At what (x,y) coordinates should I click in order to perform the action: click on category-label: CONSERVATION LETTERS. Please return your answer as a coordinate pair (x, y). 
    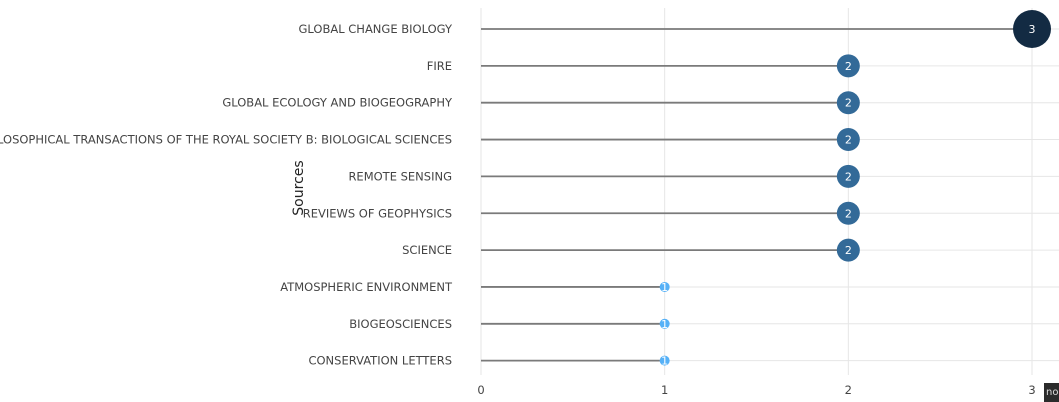
    Looking at the image, I should click on (380, 361).